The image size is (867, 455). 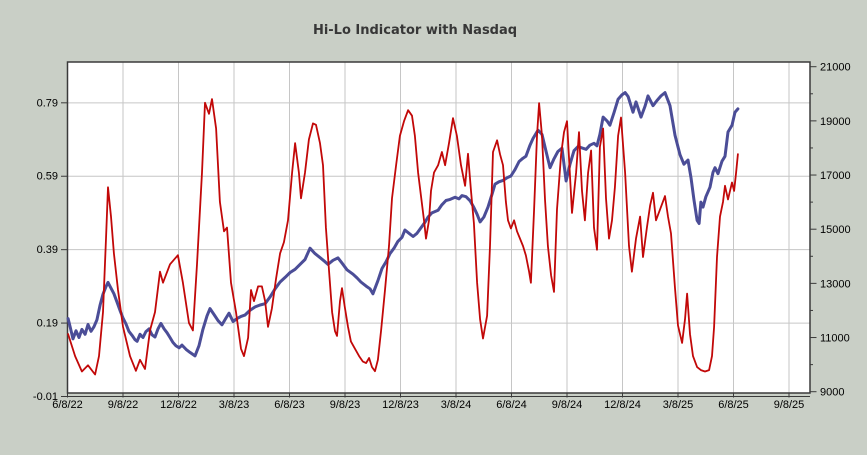 I want to click on x-axis-tick-label: 6/8/25, so click(x=733, y=405).